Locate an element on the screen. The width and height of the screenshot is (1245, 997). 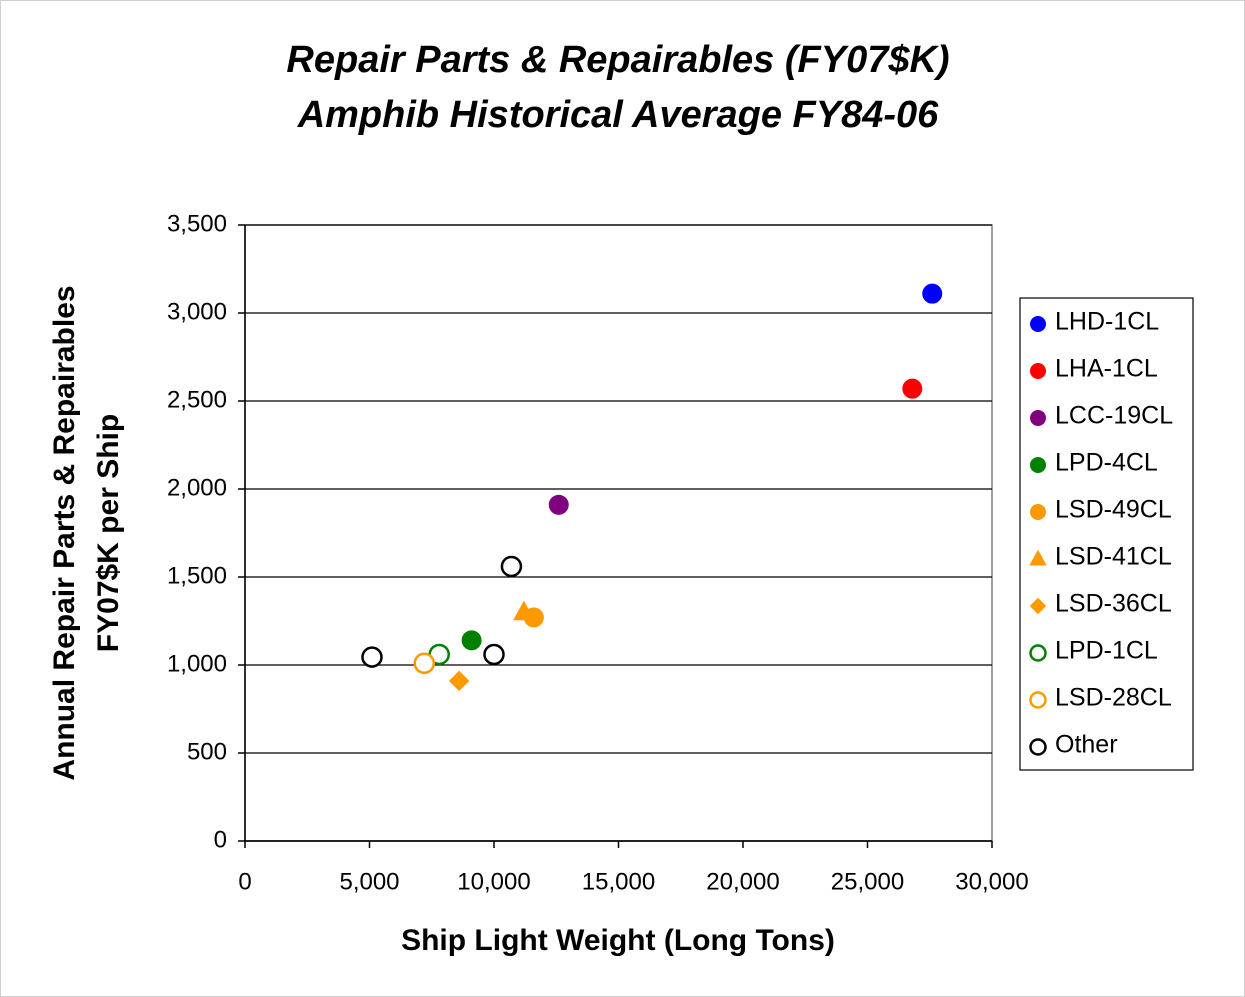
legend-label: LSD-36CL is located at coordinates (1113, 604).